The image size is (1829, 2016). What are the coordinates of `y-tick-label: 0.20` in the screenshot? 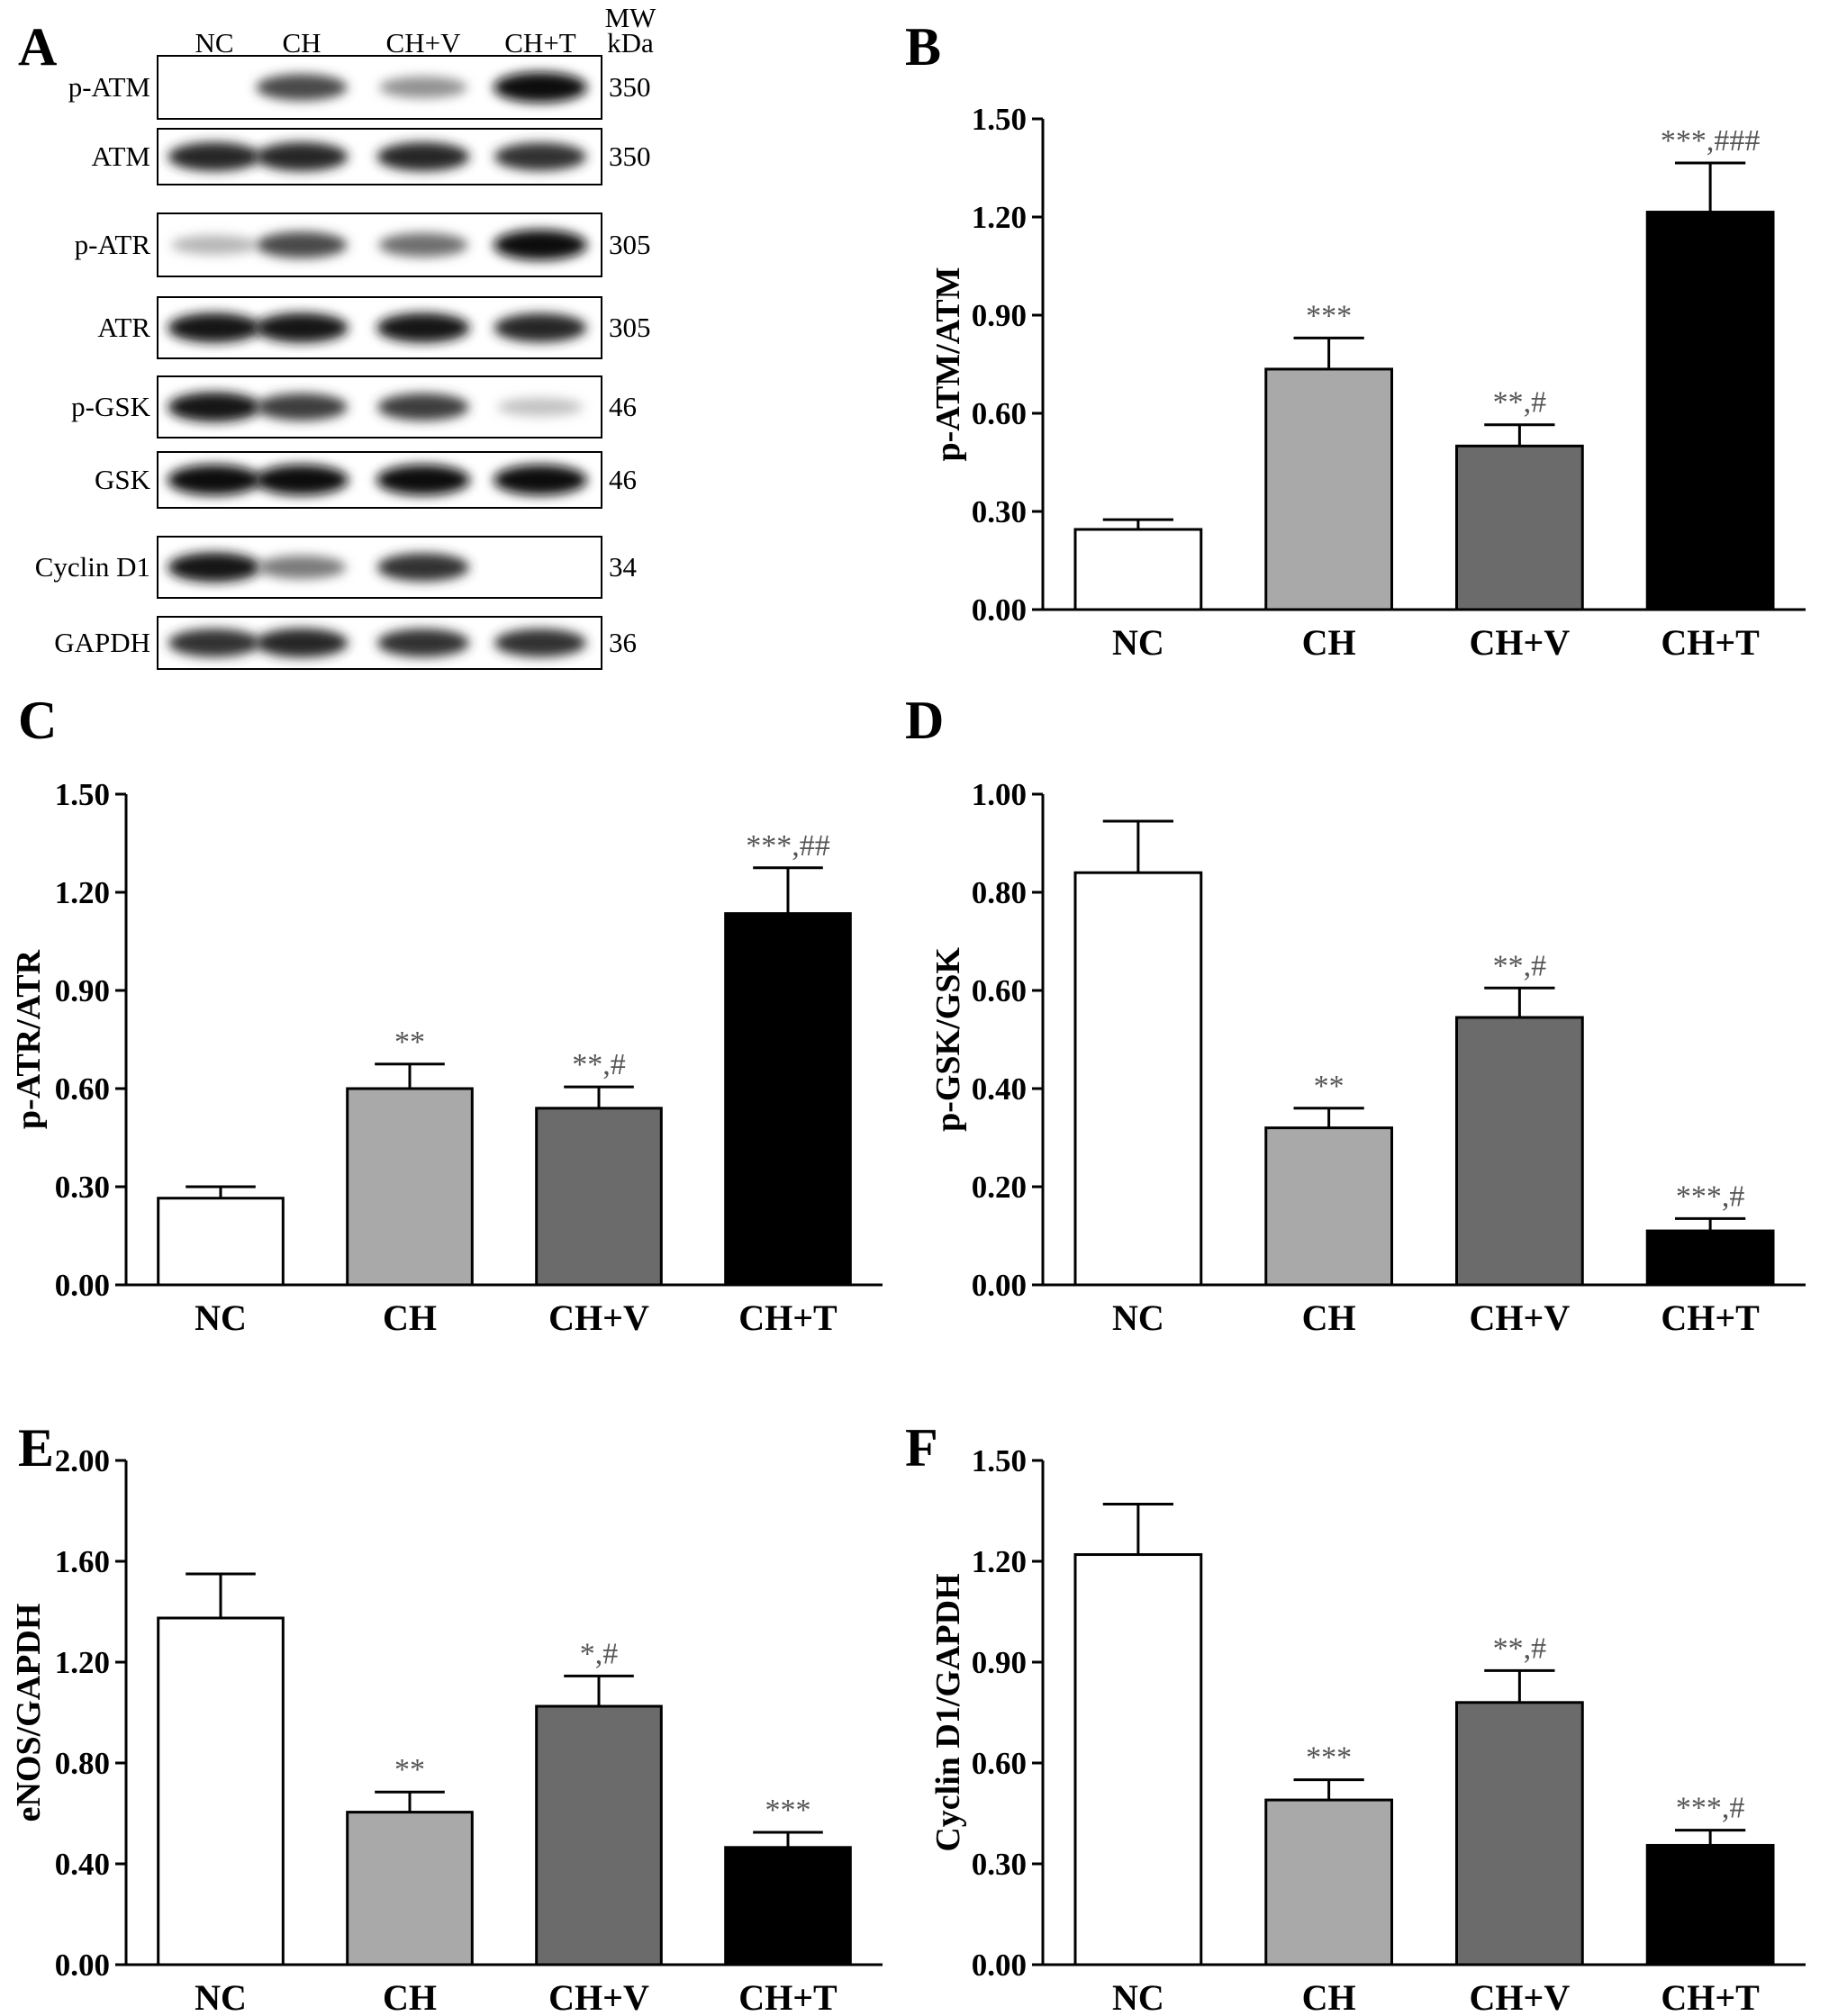 It's located at (999, 1187).